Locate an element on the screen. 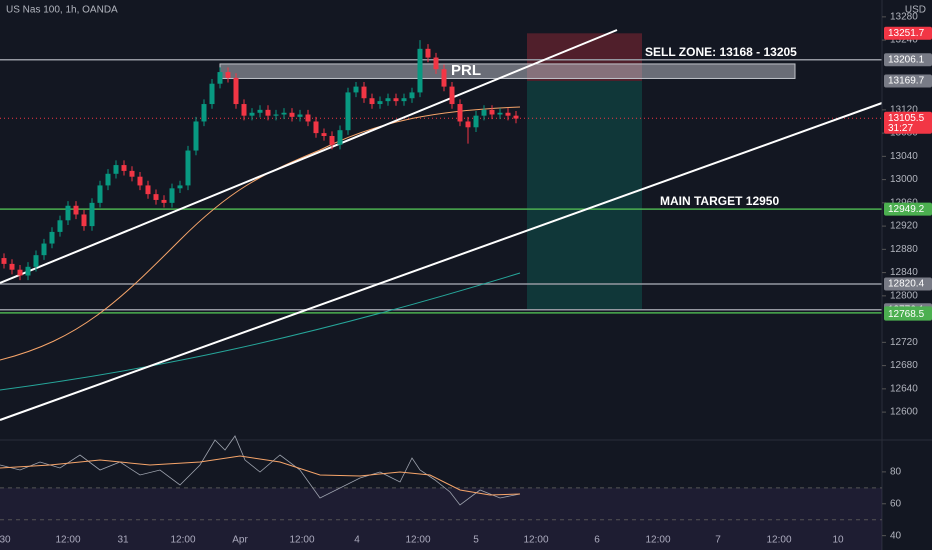  x-tick-label: 10 is located at coordinates (838, 540).